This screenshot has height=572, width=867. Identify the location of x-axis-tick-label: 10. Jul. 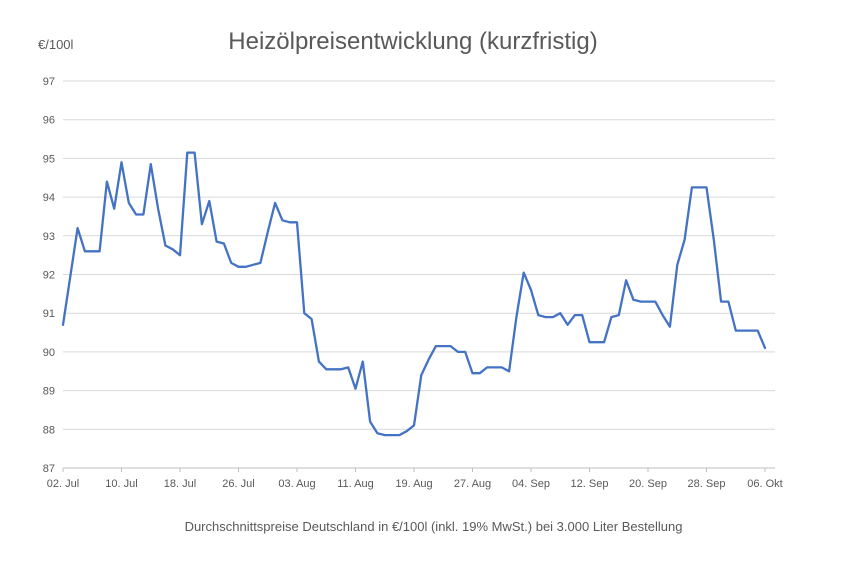
(121, 484).